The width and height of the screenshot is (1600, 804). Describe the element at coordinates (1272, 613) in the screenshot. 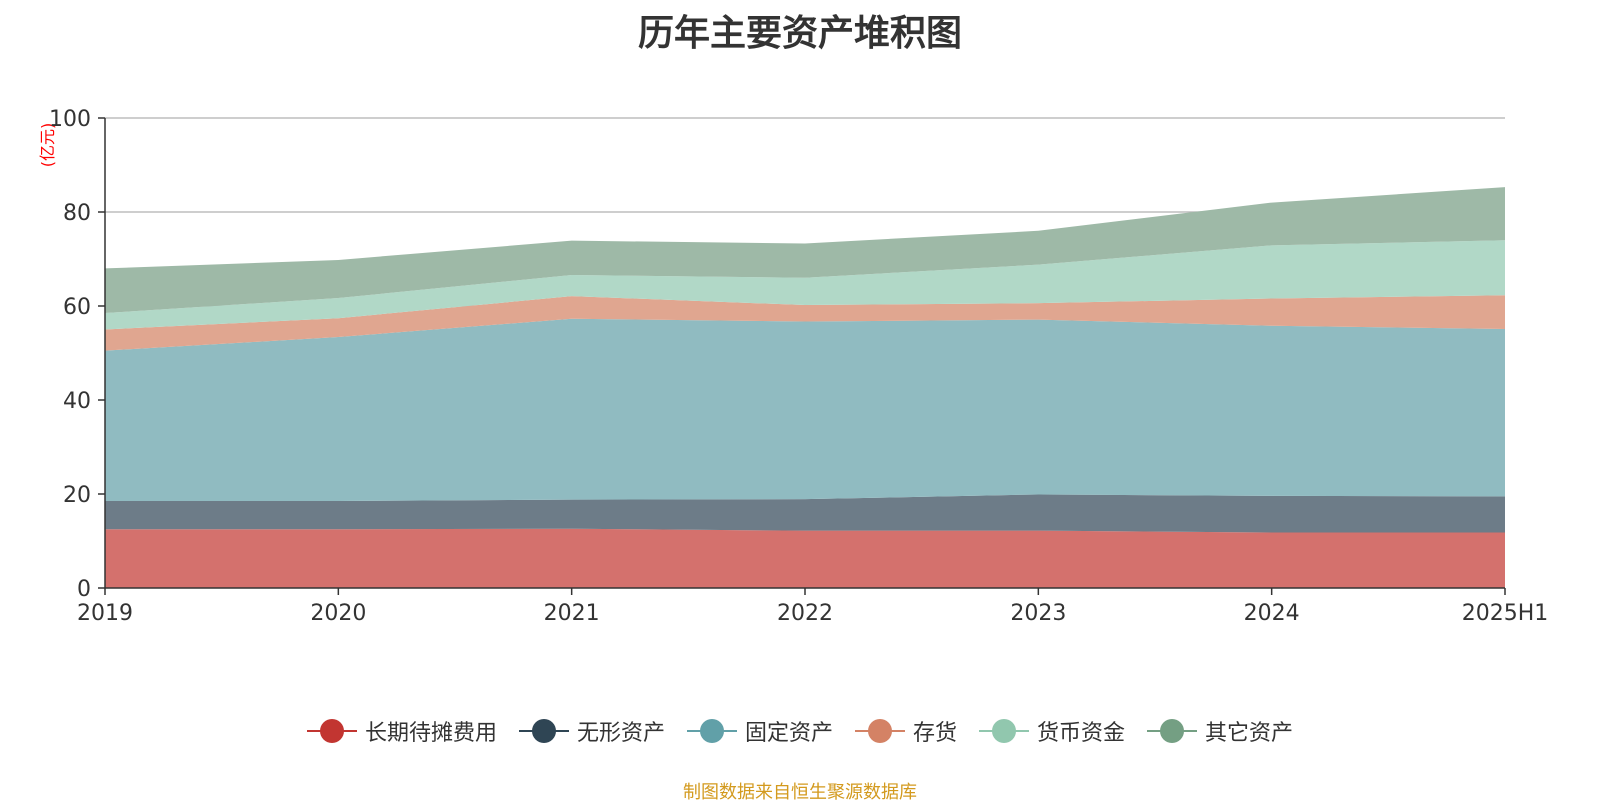

I see `x-tick-label: 2024` at that location.